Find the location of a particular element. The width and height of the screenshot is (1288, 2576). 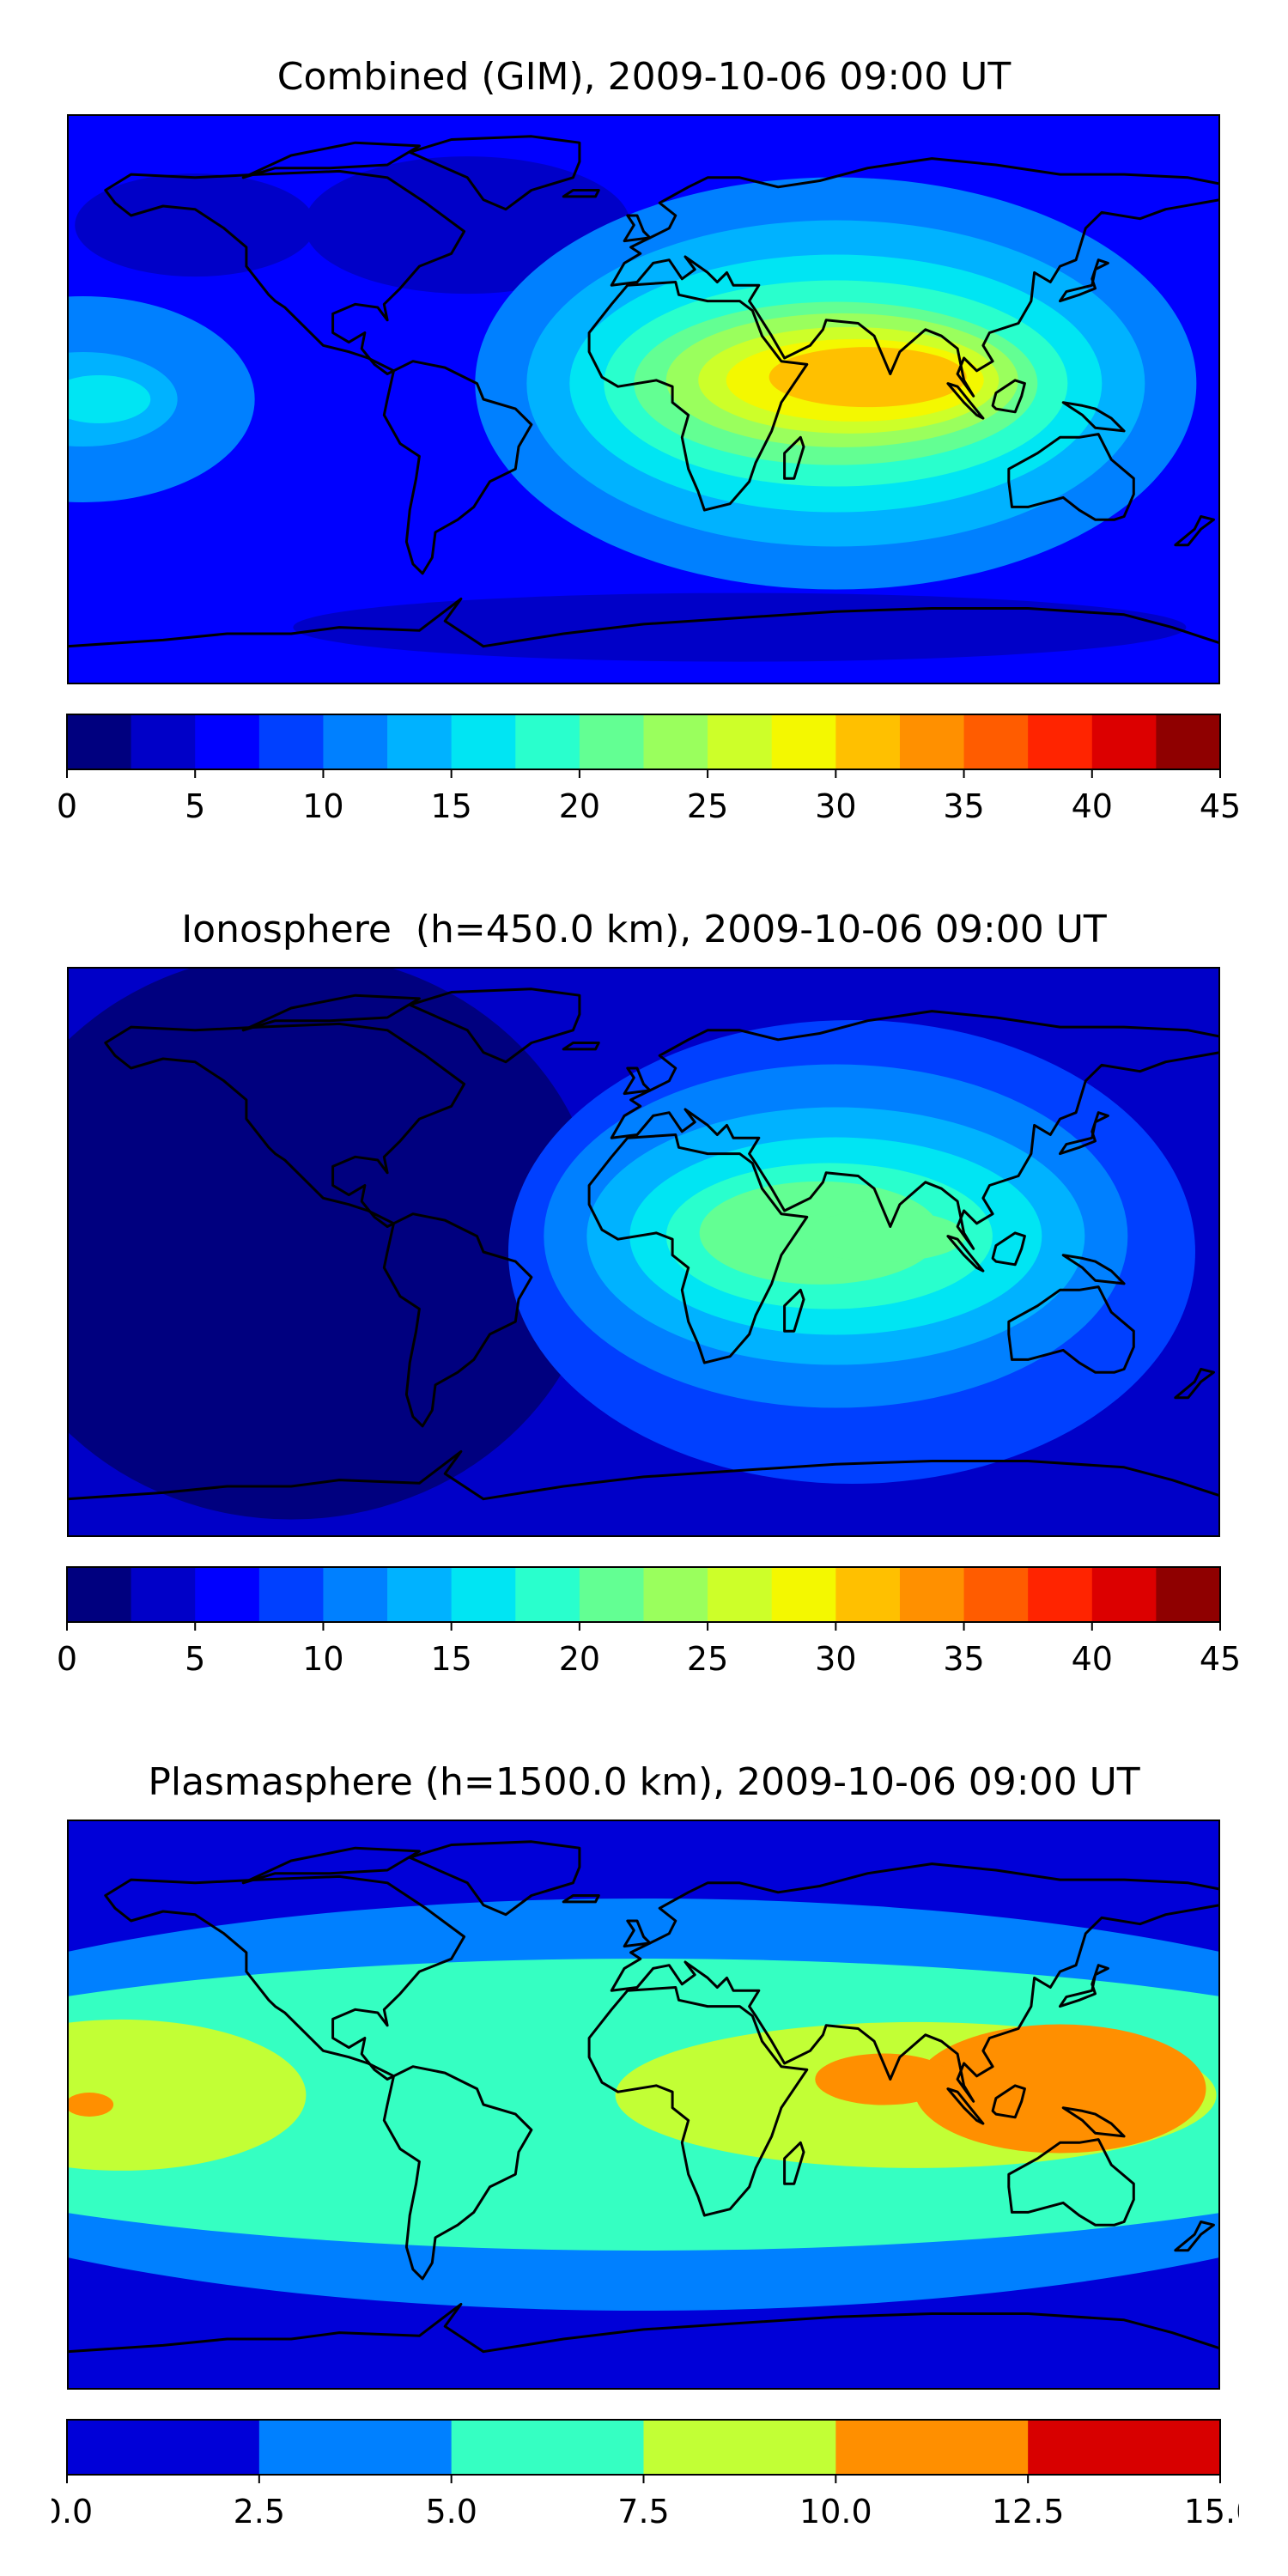

ionosphere-colorbar-tick-label-3: 15 is located at coordinates (450, 1659).